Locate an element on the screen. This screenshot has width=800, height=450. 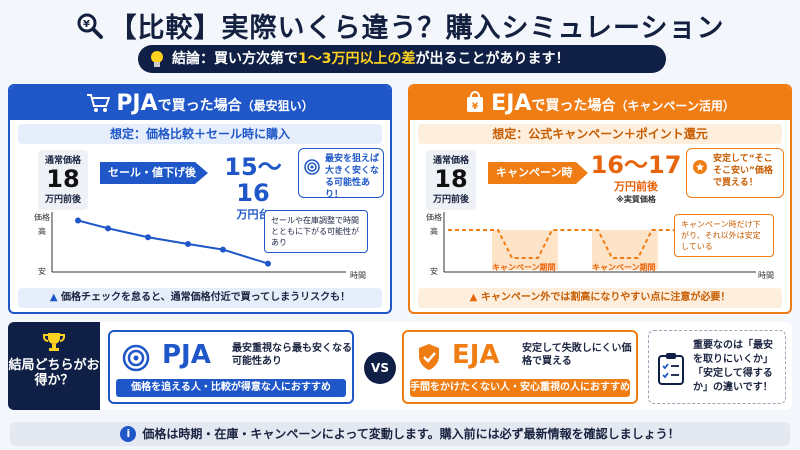
conclusion-suffix: が出ることがあります！ is located at coordinates (492, 59).